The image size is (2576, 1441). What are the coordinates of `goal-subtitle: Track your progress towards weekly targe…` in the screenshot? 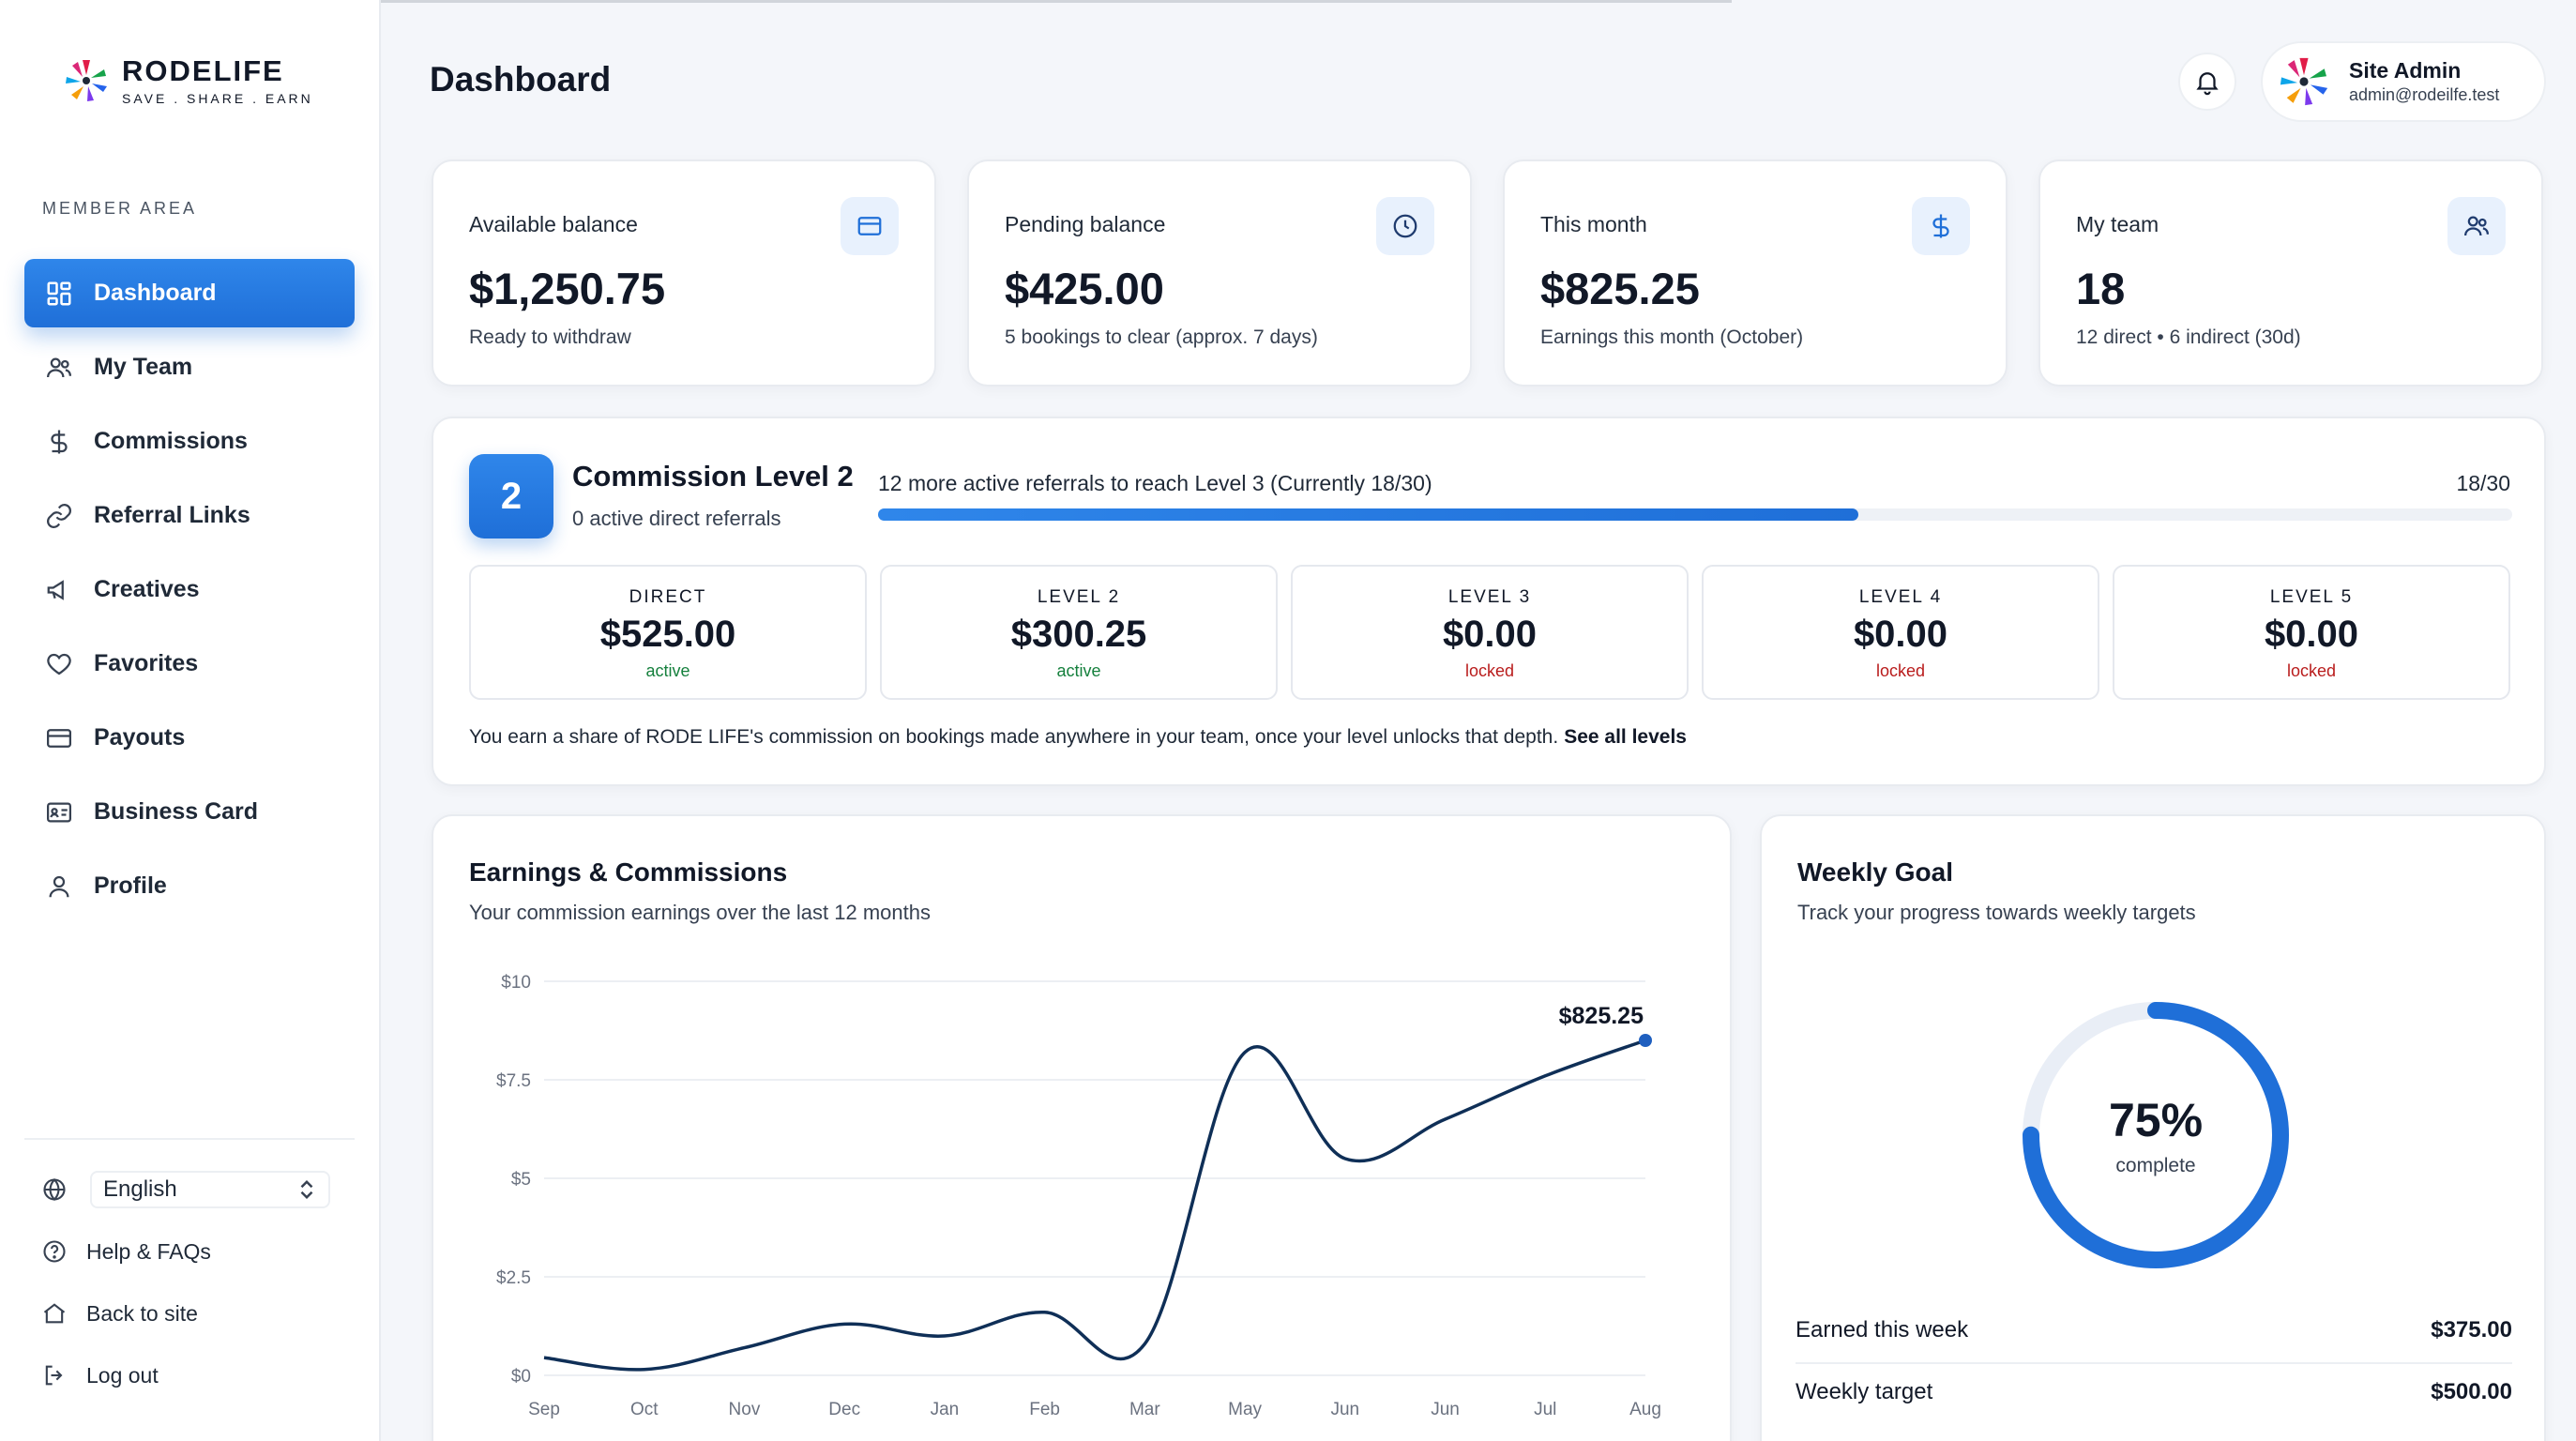 It's located at (1996, 912).